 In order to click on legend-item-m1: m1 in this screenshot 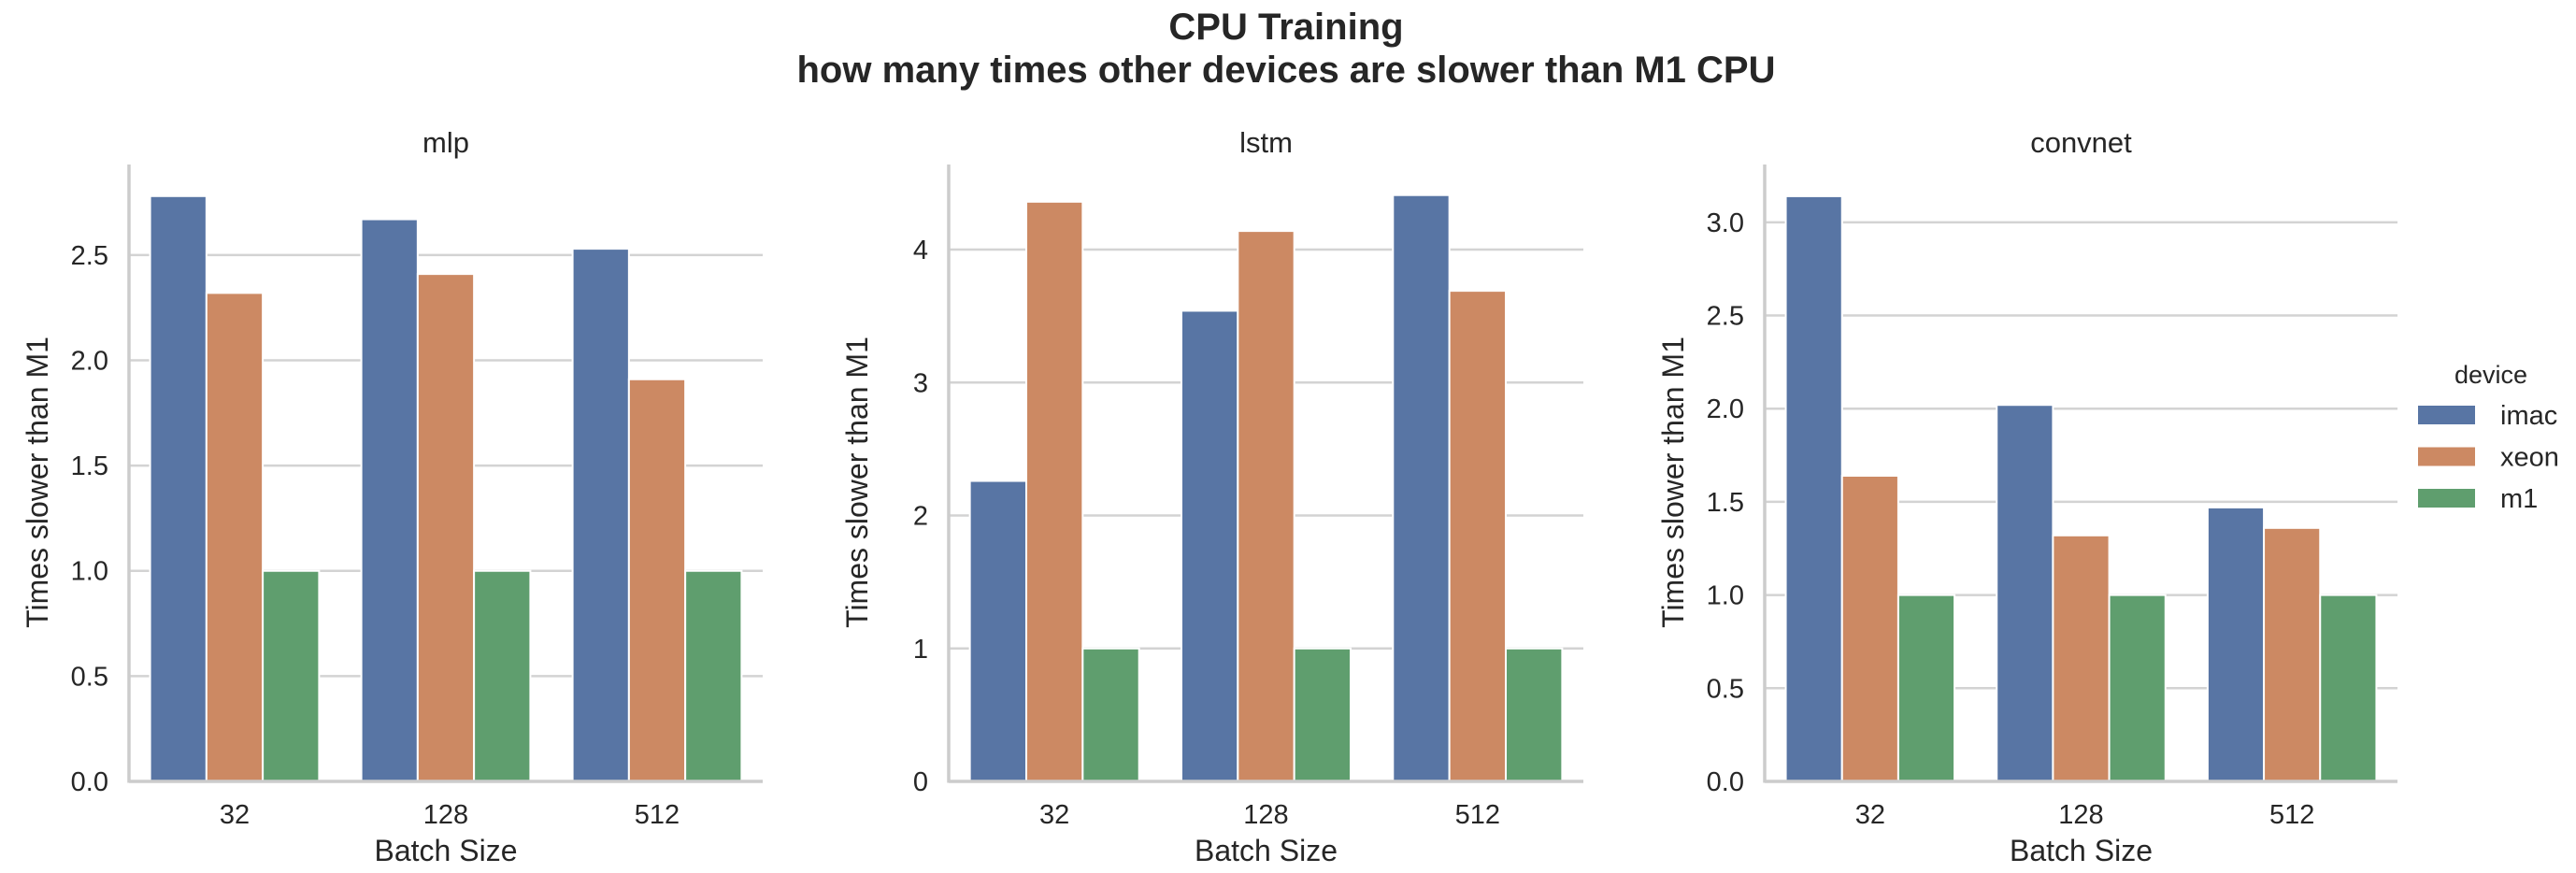, I will do `click(2478, 499)`.